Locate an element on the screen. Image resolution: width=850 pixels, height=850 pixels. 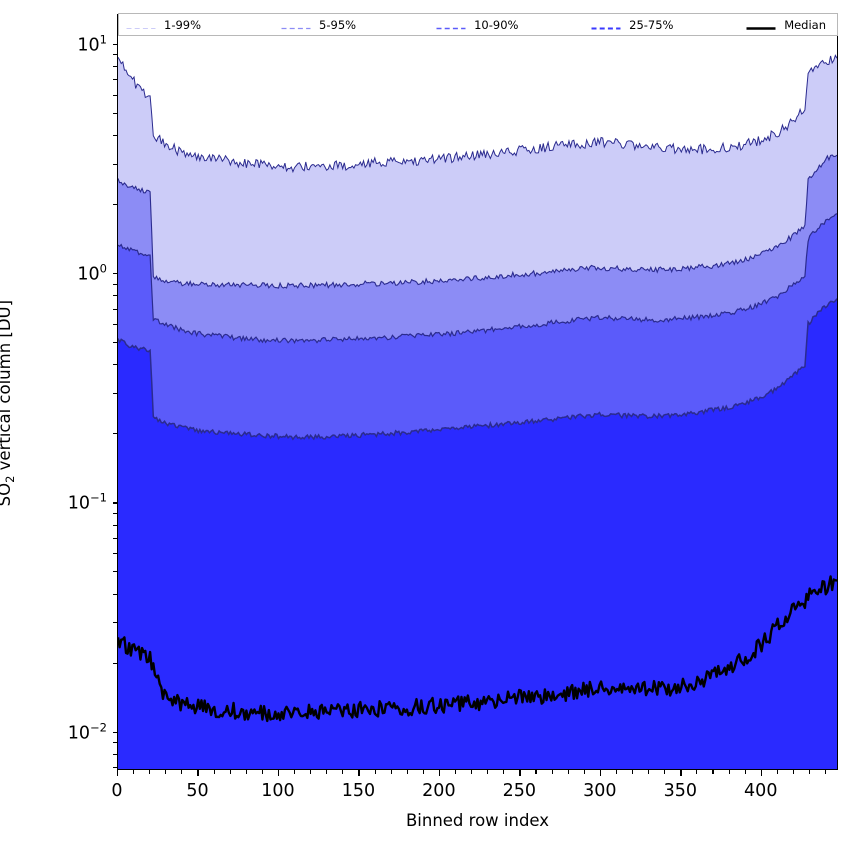
median-line is located at coordinates (477, 649).